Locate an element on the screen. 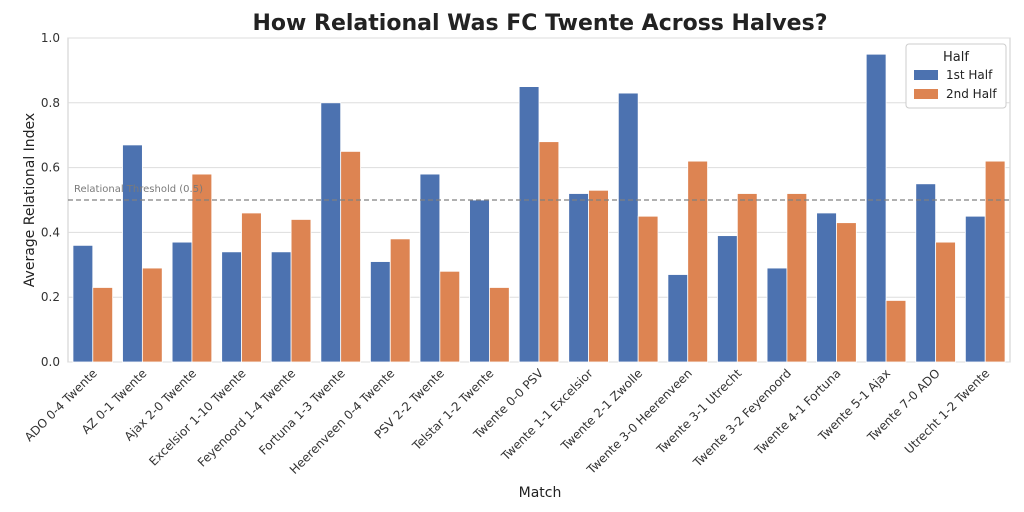  x-tick-label: Twente 3-2 Feyenoord is located at coordinates (742, 418).